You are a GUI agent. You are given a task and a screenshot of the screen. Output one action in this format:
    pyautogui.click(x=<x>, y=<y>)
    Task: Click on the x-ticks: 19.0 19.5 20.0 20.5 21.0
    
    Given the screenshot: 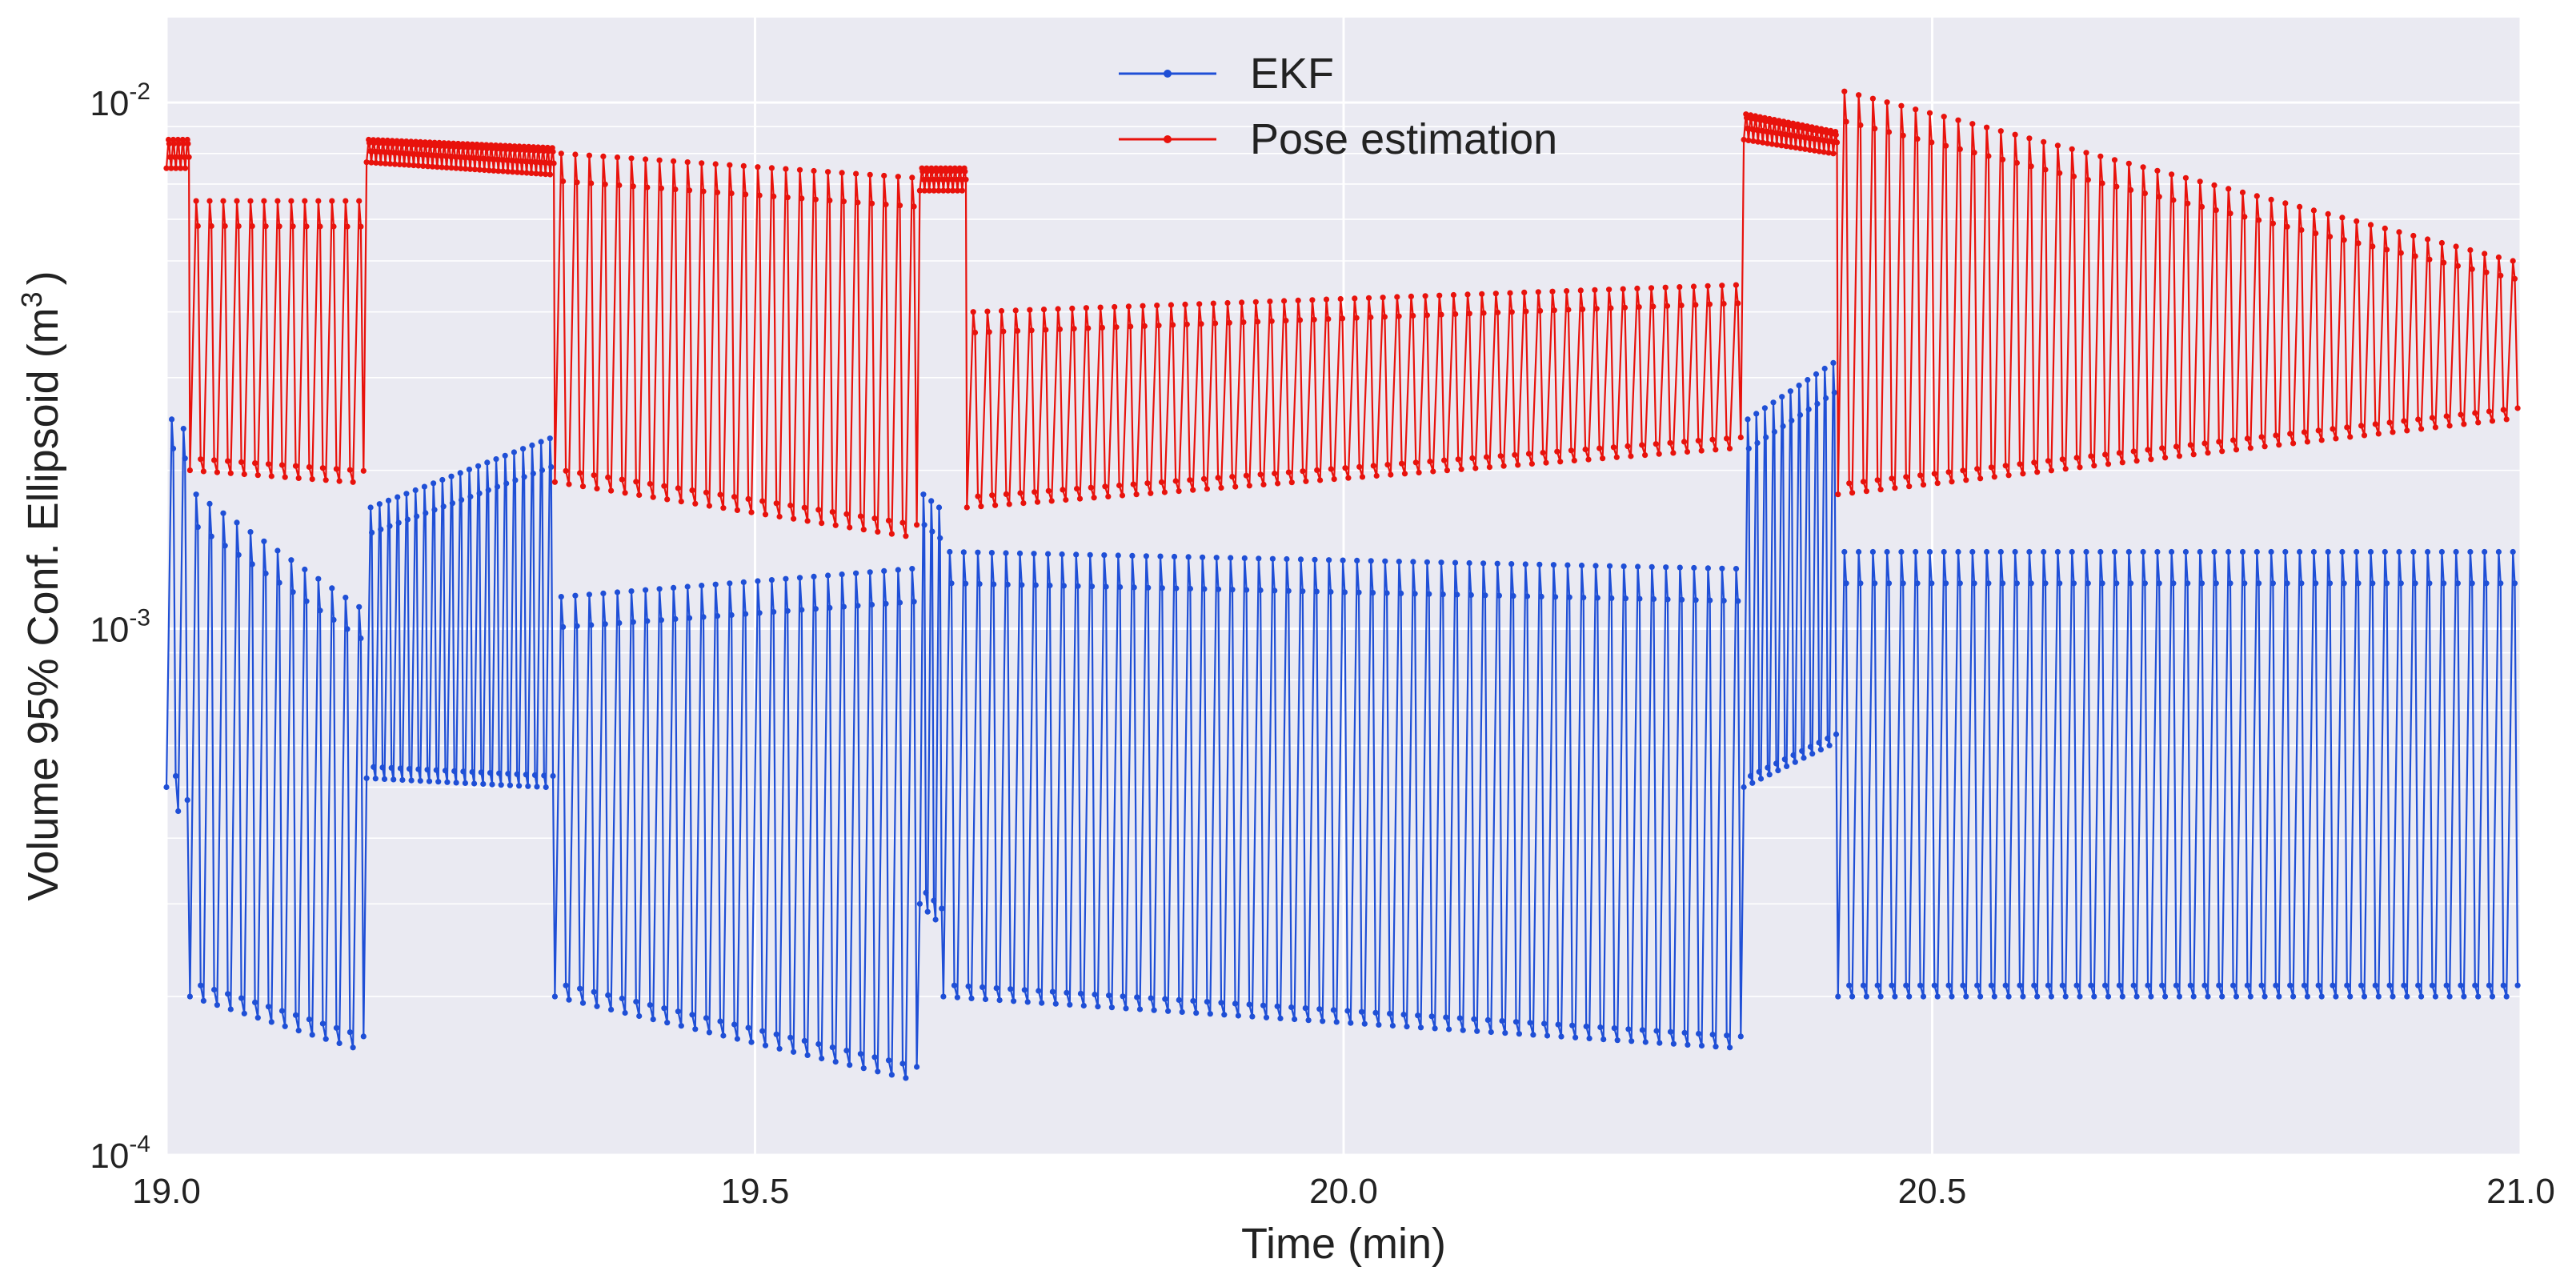 What is the action you would take?
    pyautogui.click(x=1343, y=1191)
    